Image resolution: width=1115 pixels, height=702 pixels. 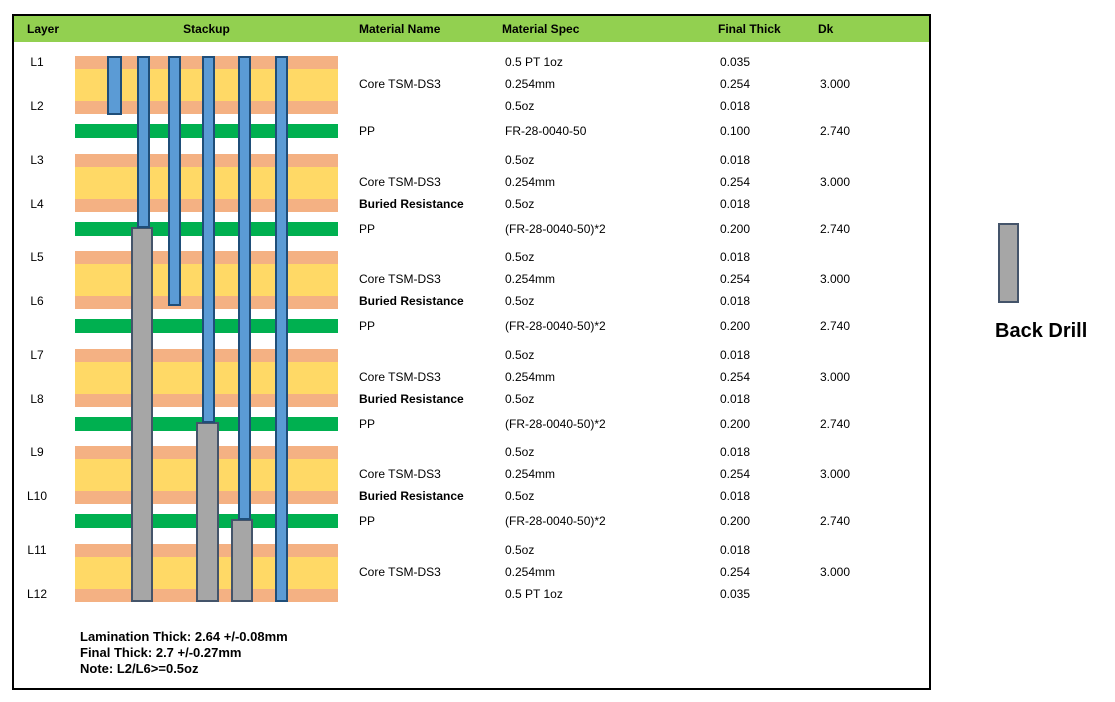 What do you see at coordinates (139, 668) in the screenshot?
I see `note-copper-weight: Note: L2/L6>=0.5oz` at bounding box center [139, 668].